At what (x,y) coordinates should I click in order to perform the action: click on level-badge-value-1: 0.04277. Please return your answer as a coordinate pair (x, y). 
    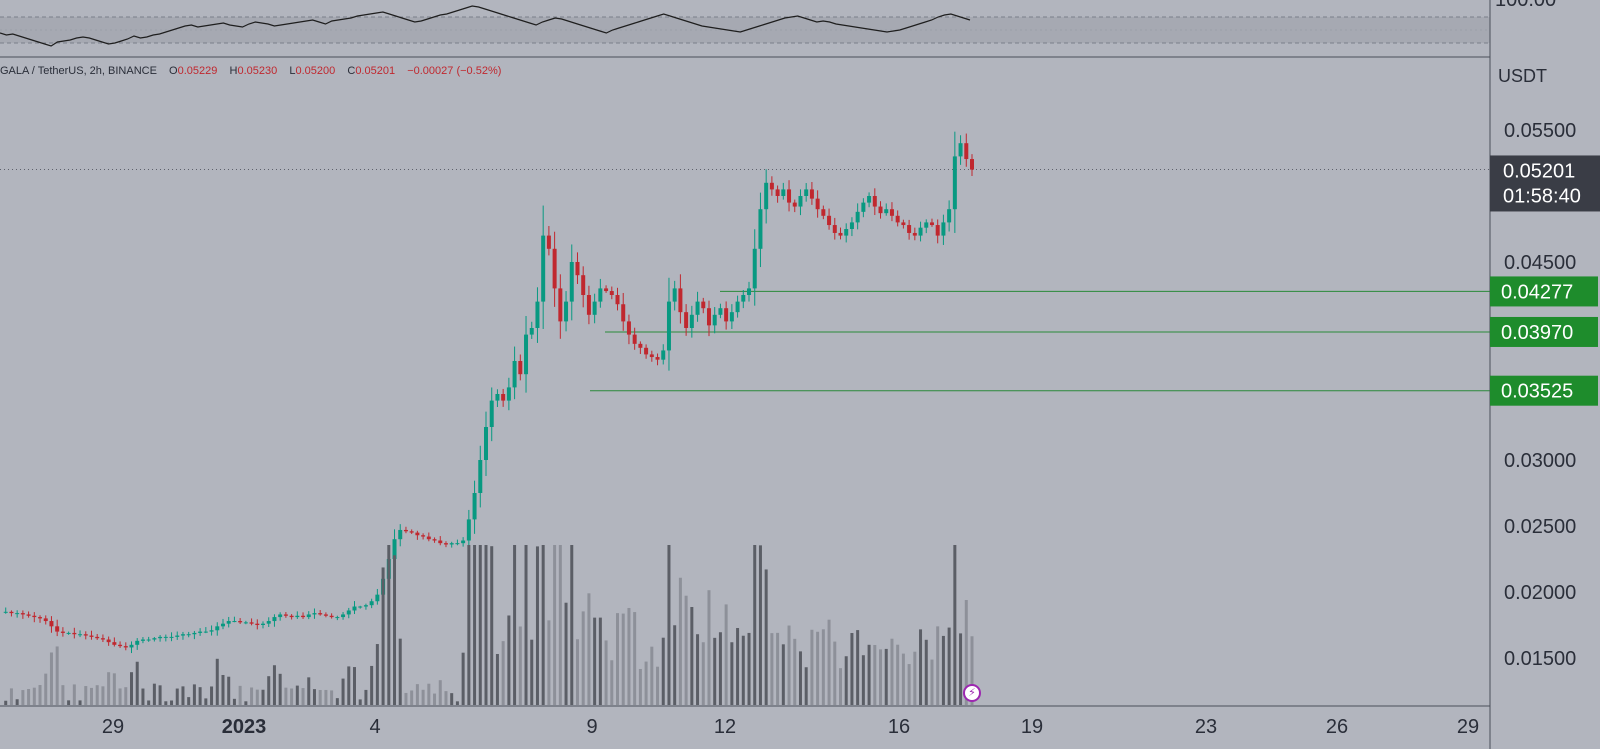
    Looking at the image, I should click on (1537, 292).